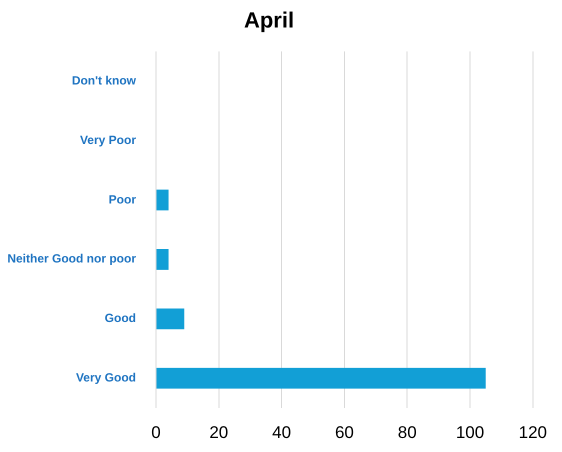 The width and height of the screenshot is (562, 452). What do you see at coordinates (120, 318) in the screenshot?
I see `y-tick-label: Good` at bounding box center [120, 318].